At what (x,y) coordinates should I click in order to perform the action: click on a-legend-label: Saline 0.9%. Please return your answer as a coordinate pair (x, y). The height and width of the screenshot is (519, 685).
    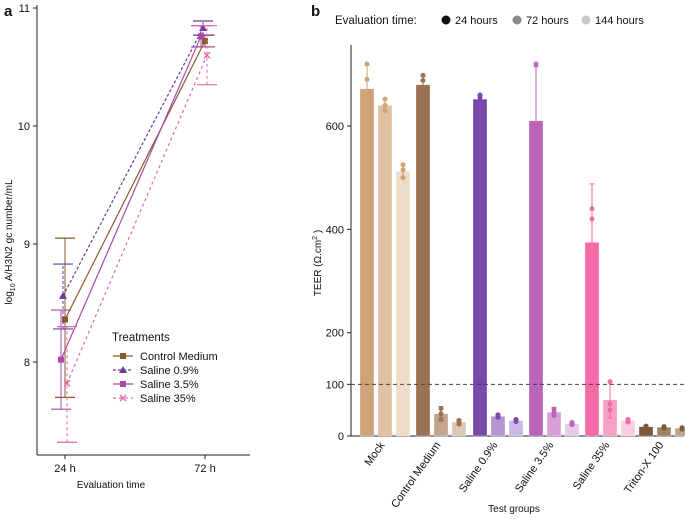
    Looking at the image, I should click on (169, 371).